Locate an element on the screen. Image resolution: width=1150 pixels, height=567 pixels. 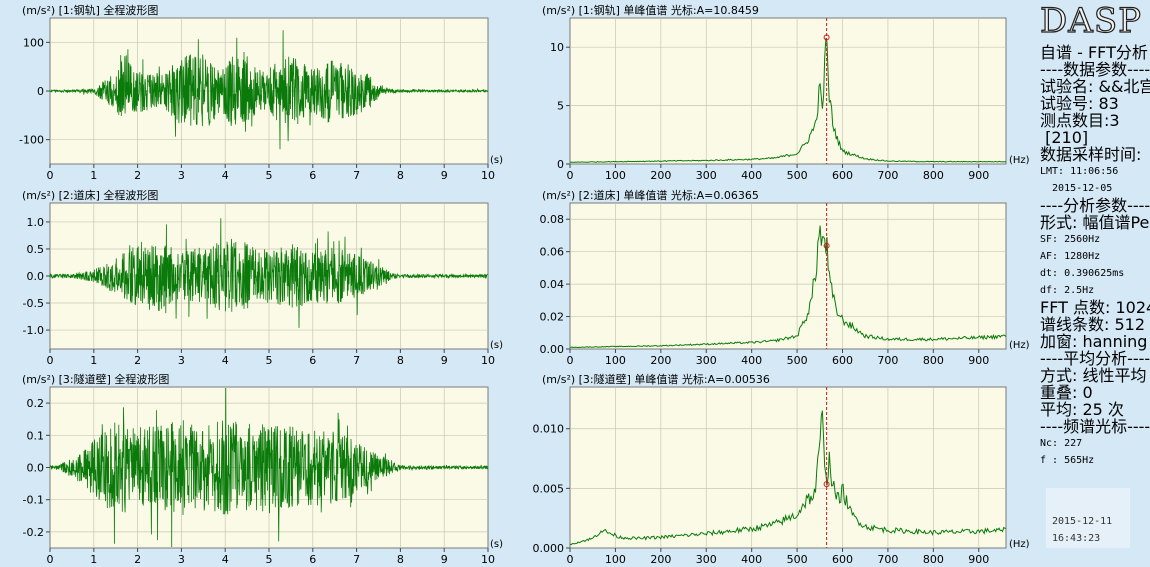
y-tick-label: 0.02 is located at coordinates (552, 317).